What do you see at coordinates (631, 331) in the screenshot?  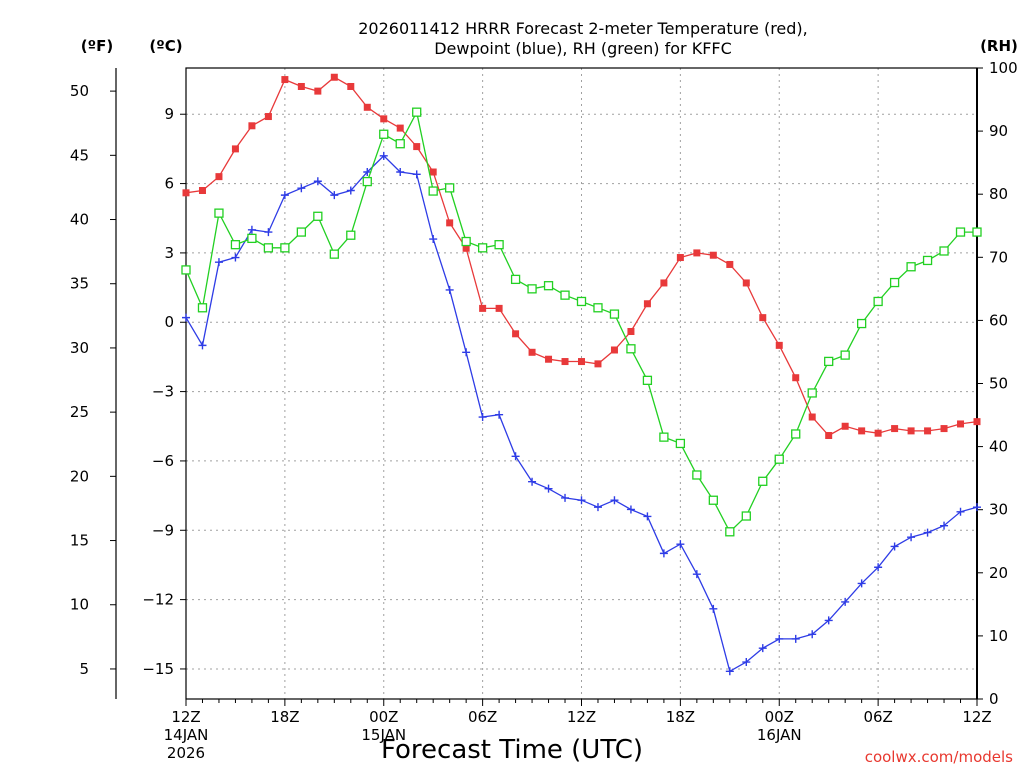 I see `2-meter-temperature-point-27` at bounding box center [631, 331].